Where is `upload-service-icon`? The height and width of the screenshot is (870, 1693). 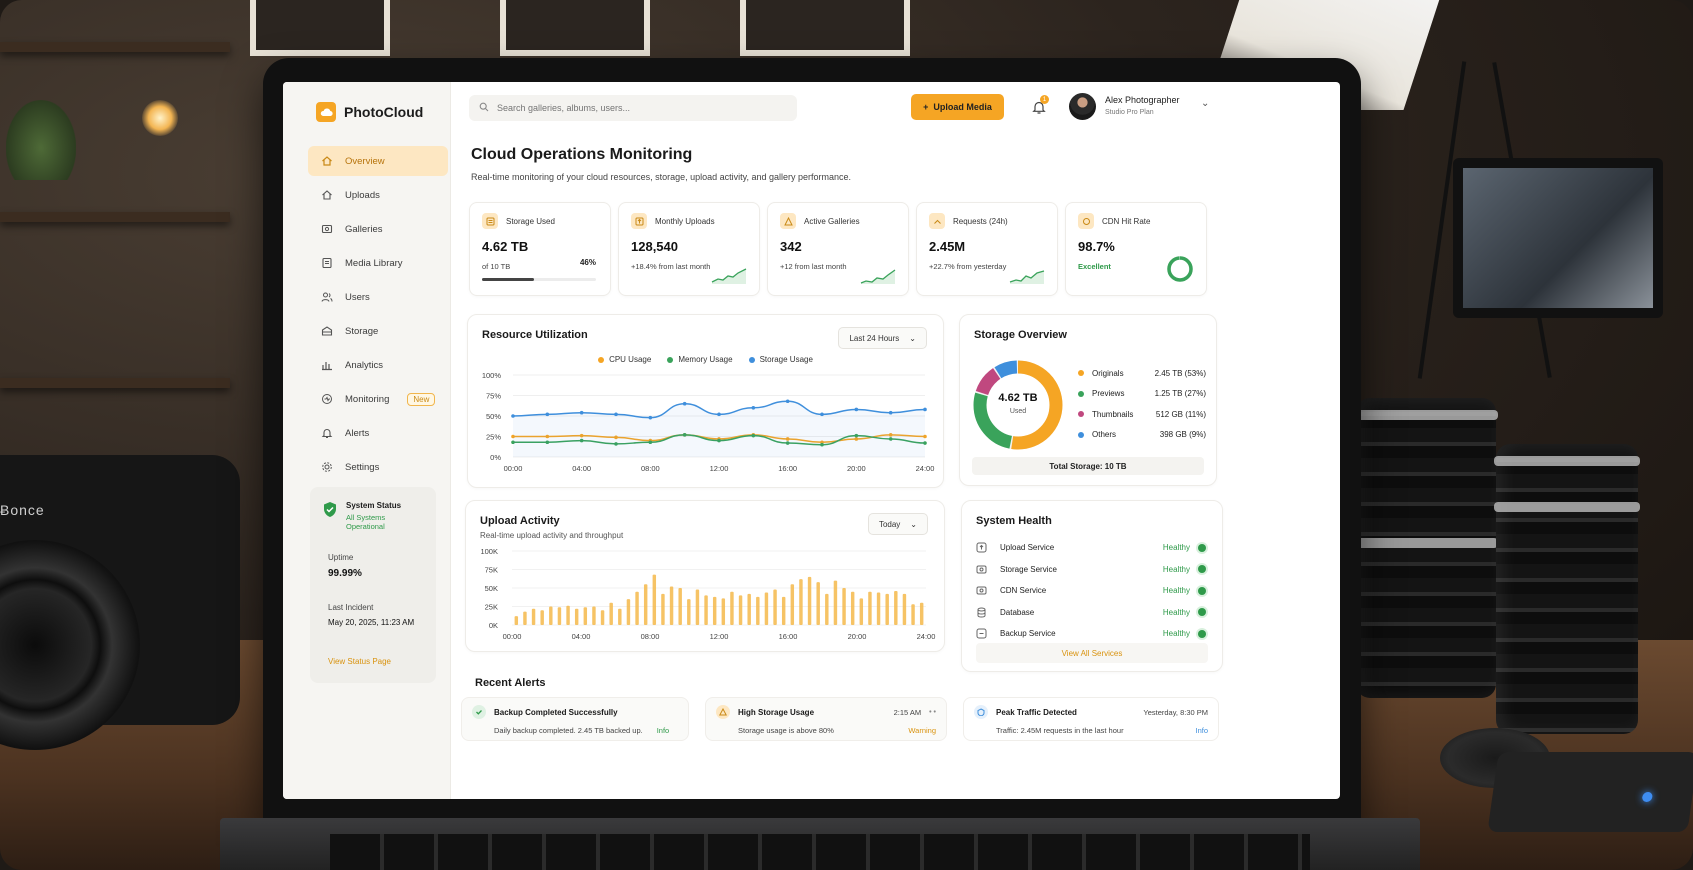 upload-service-icon is located at coordinates (982, 547).